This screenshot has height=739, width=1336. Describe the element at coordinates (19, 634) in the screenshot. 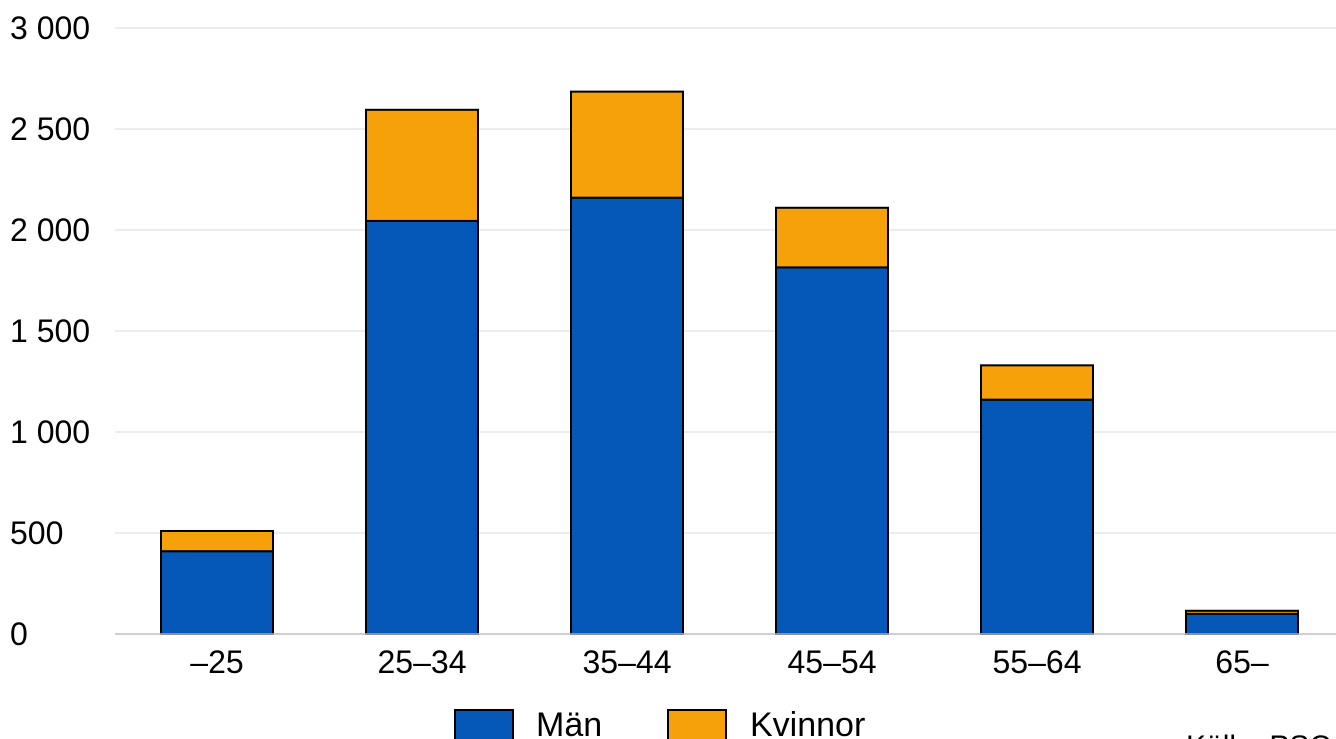

I see `y-tick-label: 0` at that location.